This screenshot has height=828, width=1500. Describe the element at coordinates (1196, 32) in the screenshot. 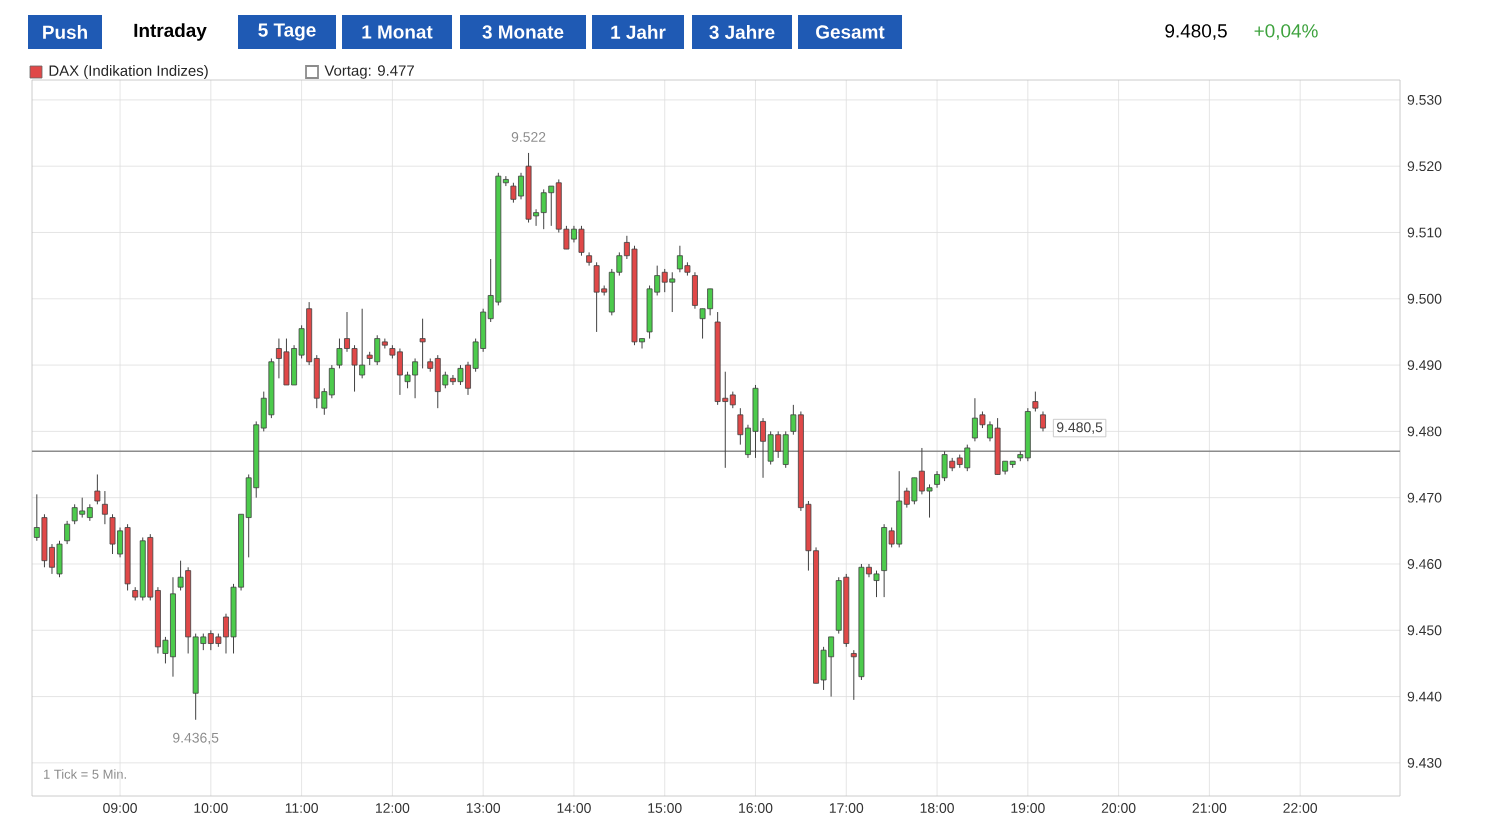

I see `text: 9.480,5` at that location.